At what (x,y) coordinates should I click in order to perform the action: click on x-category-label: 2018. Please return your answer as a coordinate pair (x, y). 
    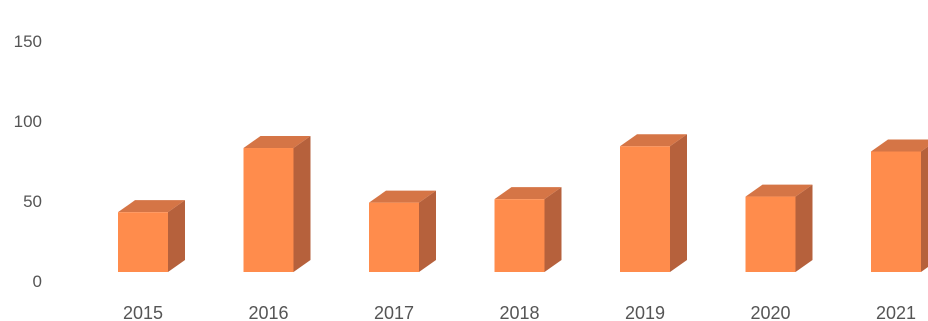
    Looking at the image, I should click on (519, 312).